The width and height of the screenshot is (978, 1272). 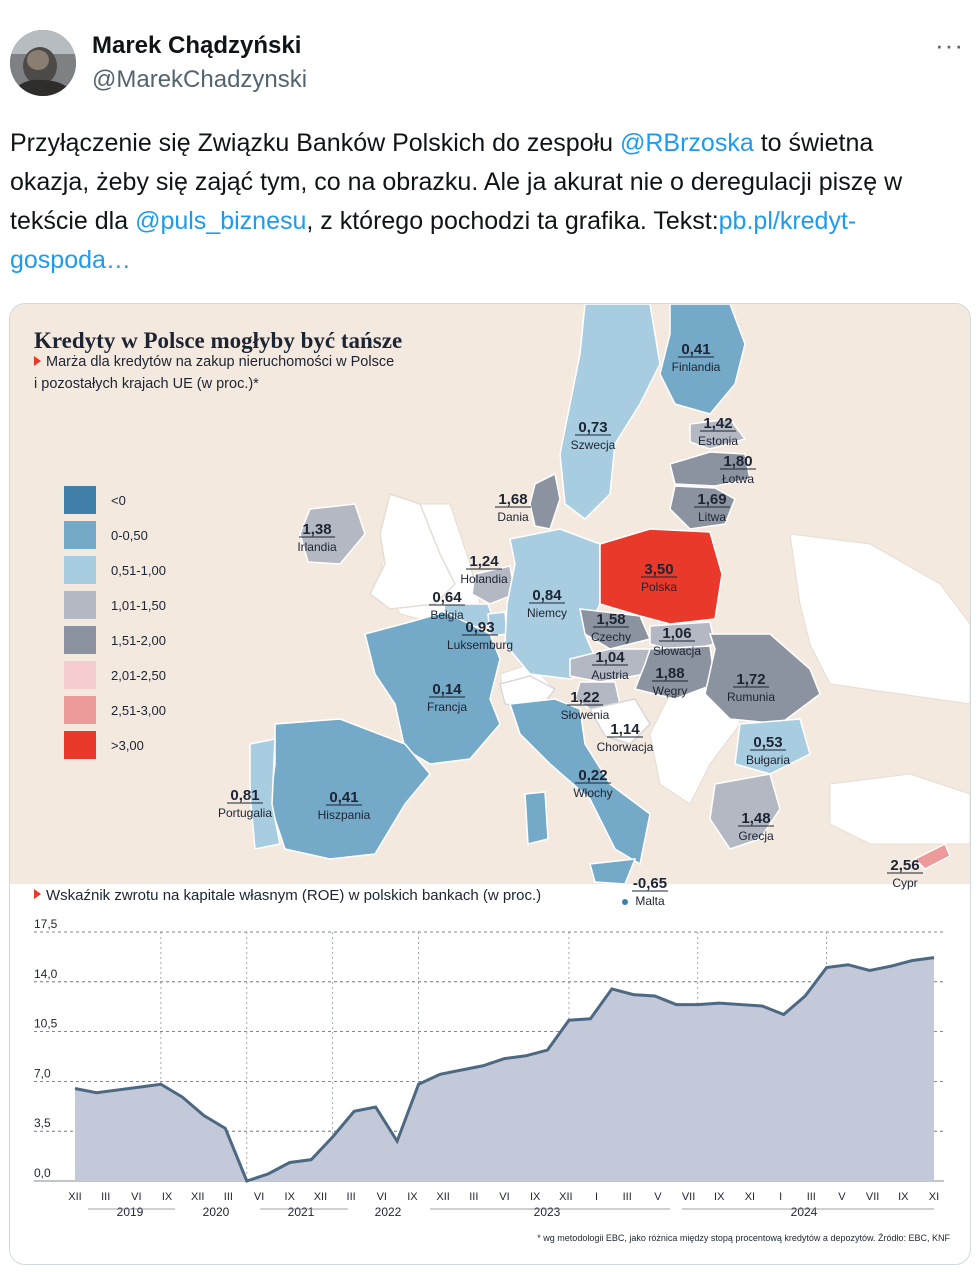 What do you see at coordinates (218, 340) in the screenshot?
I see `infographic-title: Kredyty w Polsce mogłyby być tańsze` at bounding box center [218, 340].